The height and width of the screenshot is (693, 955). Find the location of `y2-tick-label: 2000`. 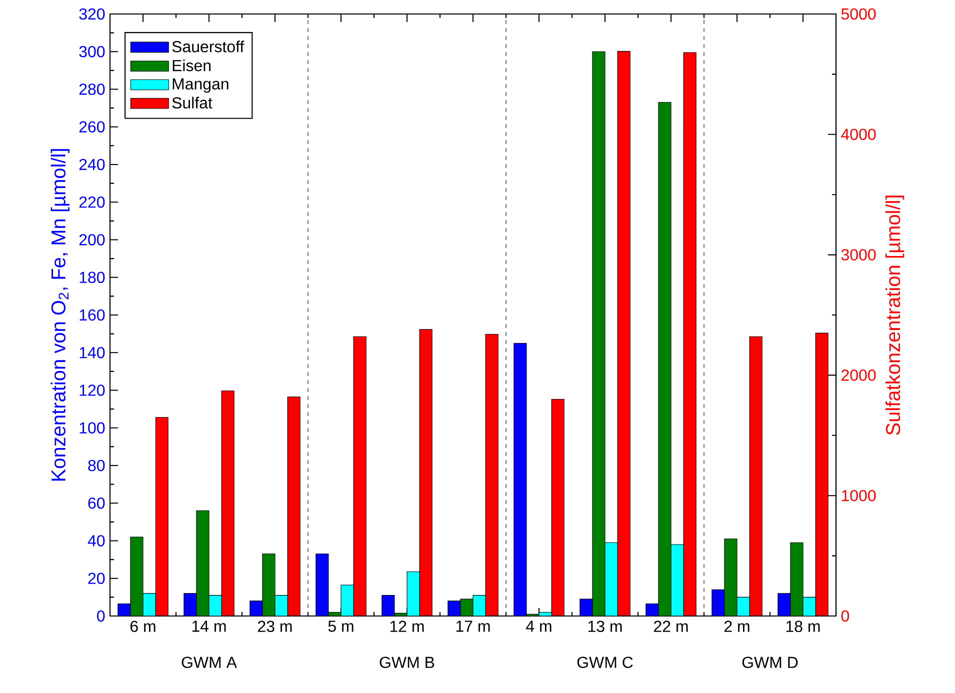

y2-tick-label: 2000 is located at coordinates (859, 375).